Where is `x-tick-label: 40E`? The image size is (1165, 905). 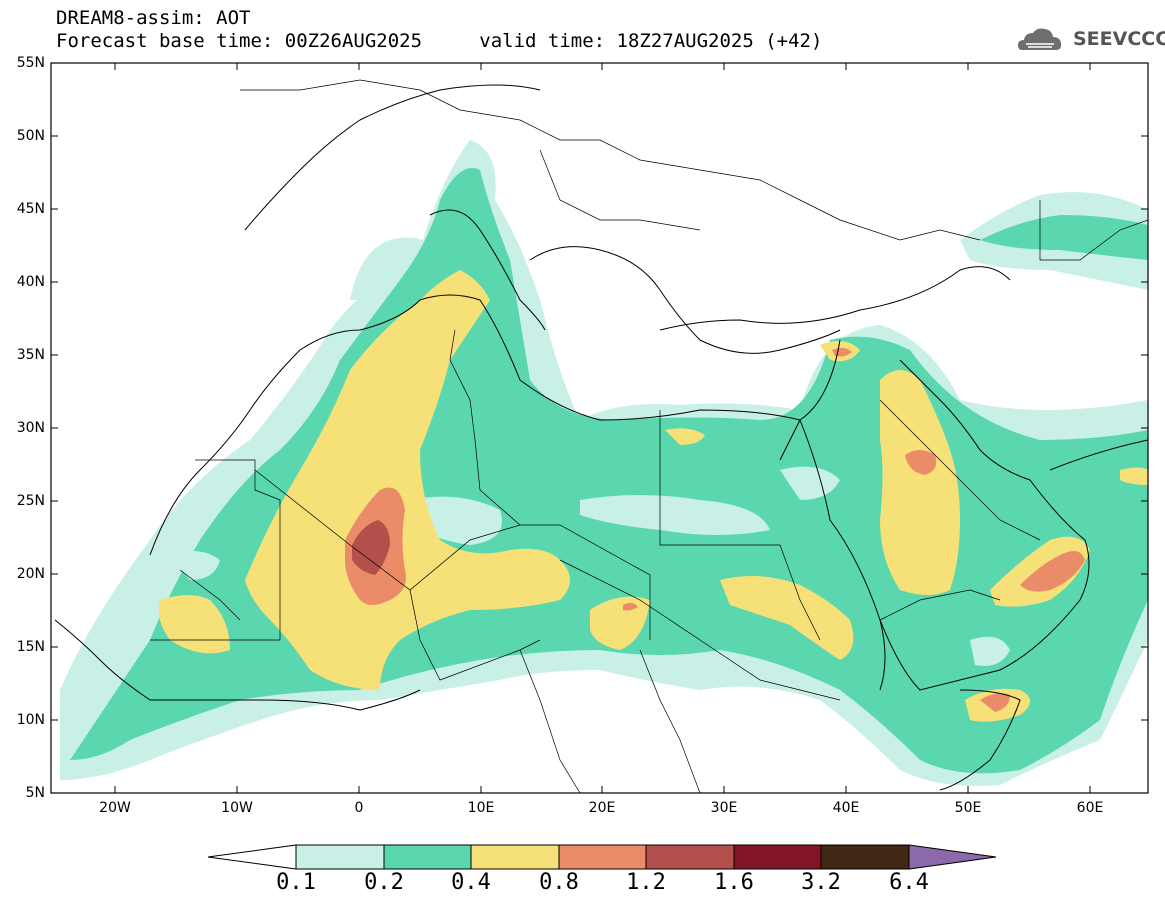
x-tick-label: 40E is located at coordinates (846, 808).